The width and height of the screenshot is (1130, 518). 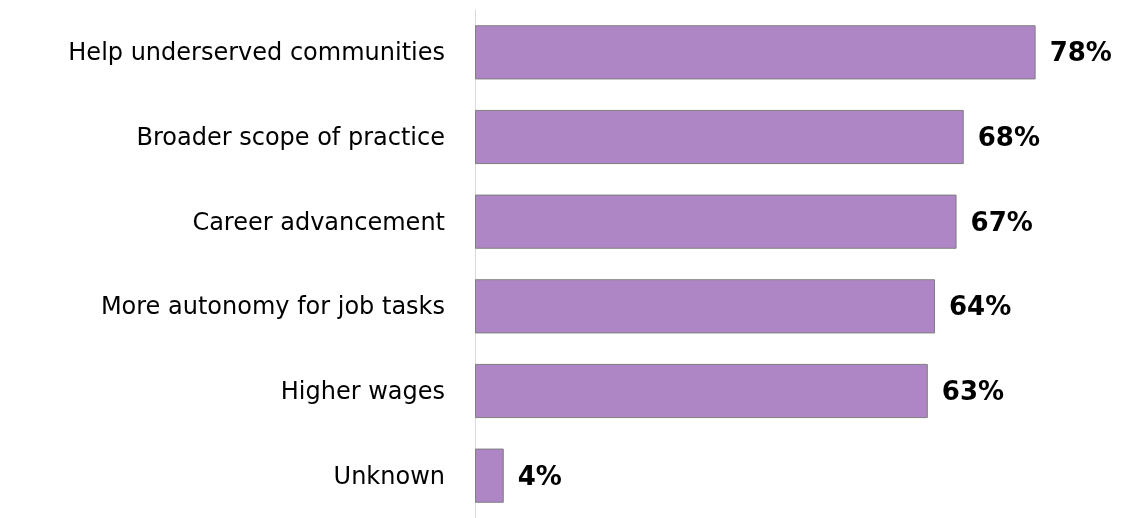 What do you see at coordinates (362, 391) in the screenshot?
I see `y-tick-label: Higher wages` at bounding box center [362, 391].